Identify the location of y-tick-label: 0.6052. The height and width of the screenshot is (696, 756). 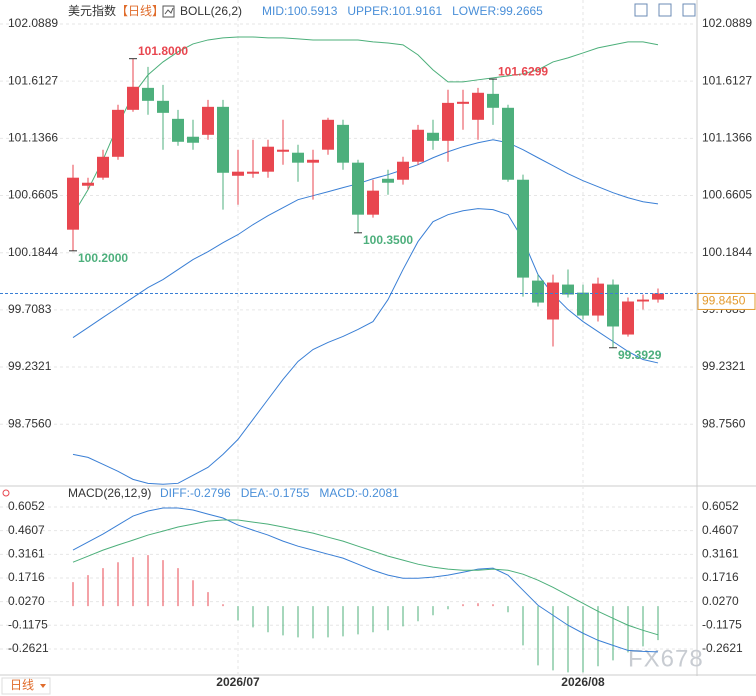
(26, 506).